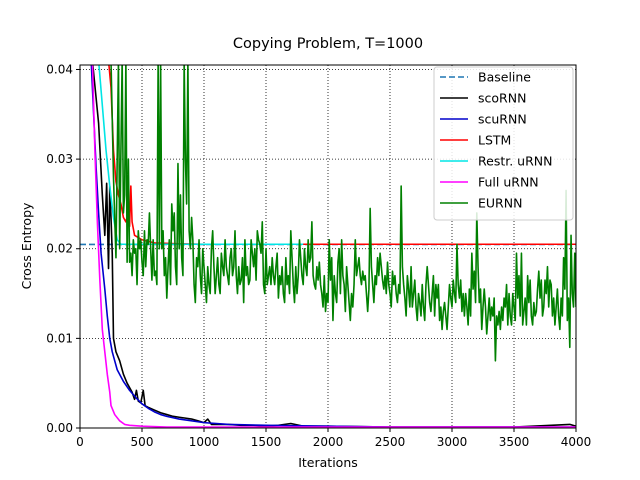  I want to click on y-tick-label: 0.02, so click(59, 249).